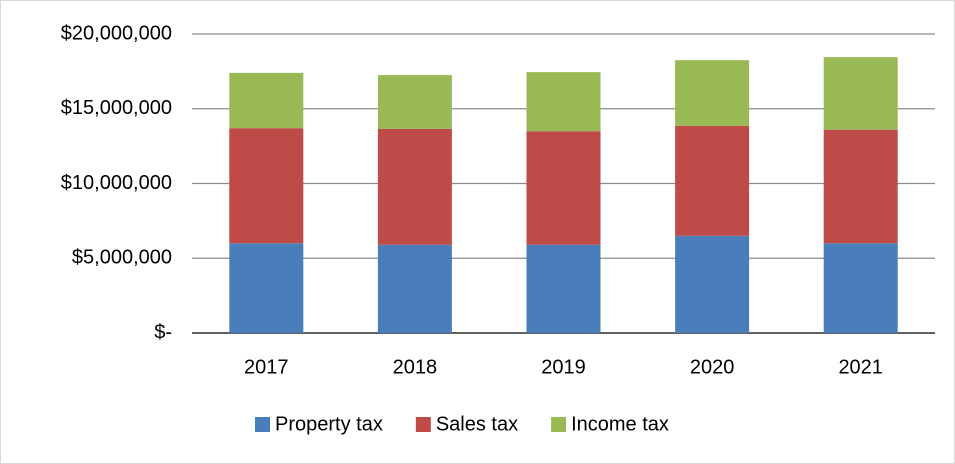 Image resolution: width=955 pixels, height=464 pixels. I want to click on legend-label: Property tax, so click(329, 424).